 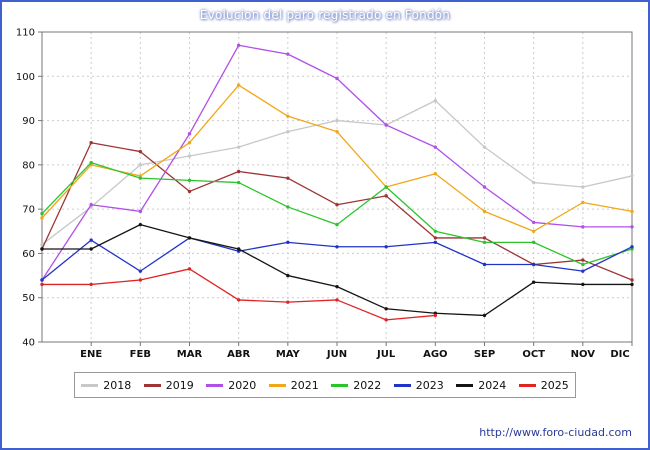 I want to click on legend-label: 2021, so click(x=304, y=385).